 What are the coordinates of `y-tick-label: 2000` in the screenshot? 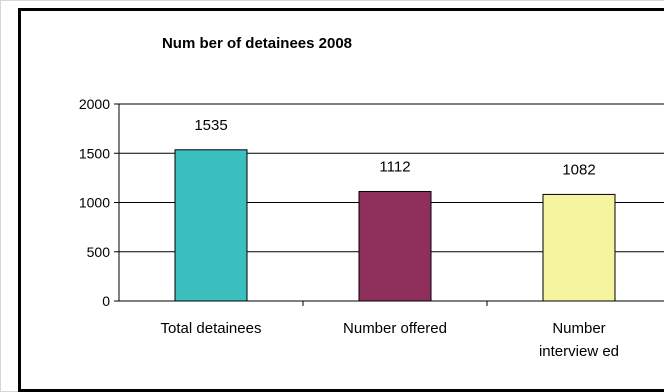 It's located at (94, 104).